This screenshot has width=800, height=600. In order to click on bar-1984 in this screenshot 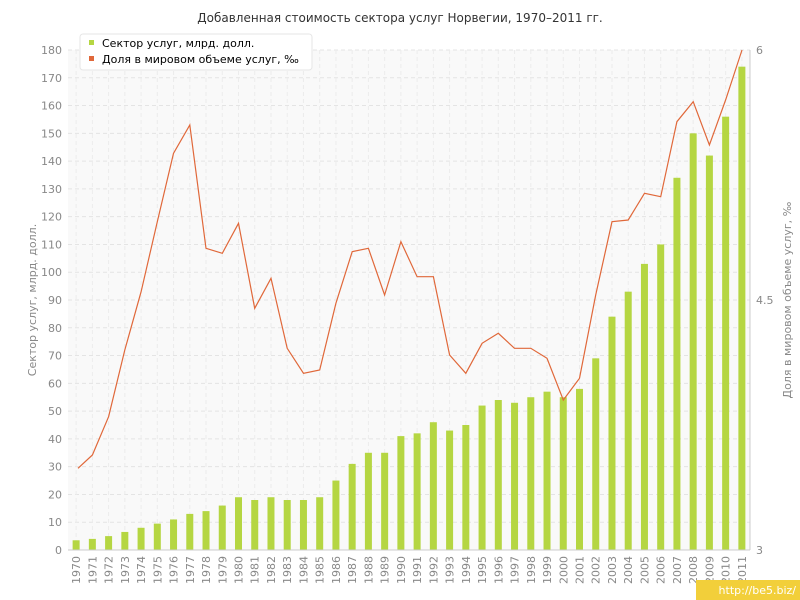, I will do `click(303, 525)`.